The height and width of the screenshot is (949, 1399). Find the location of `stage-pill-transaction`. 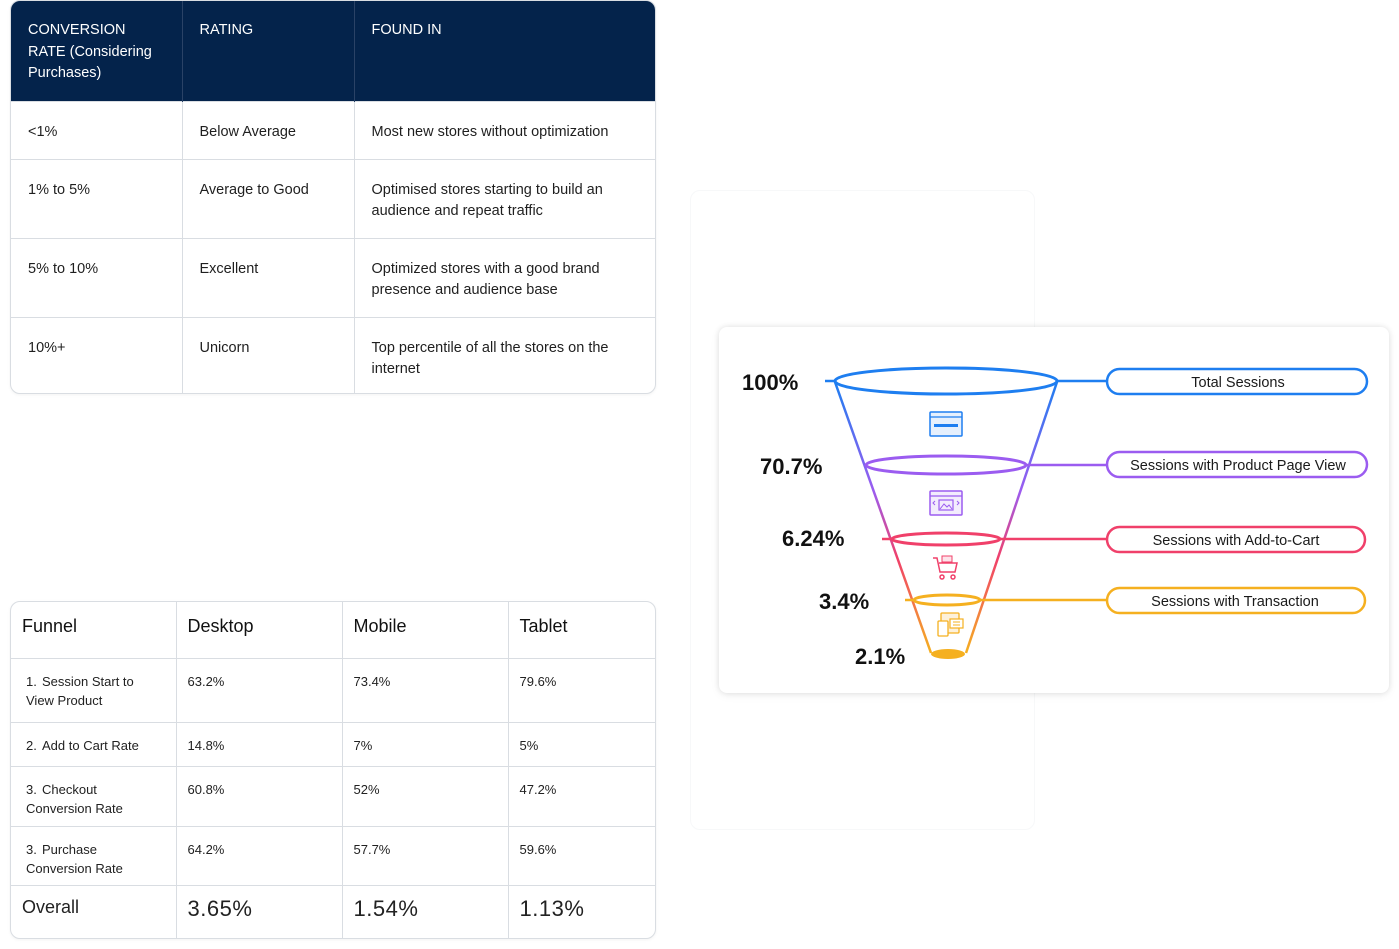

stage-pill-transaction is located at coordinates (1236, 600).